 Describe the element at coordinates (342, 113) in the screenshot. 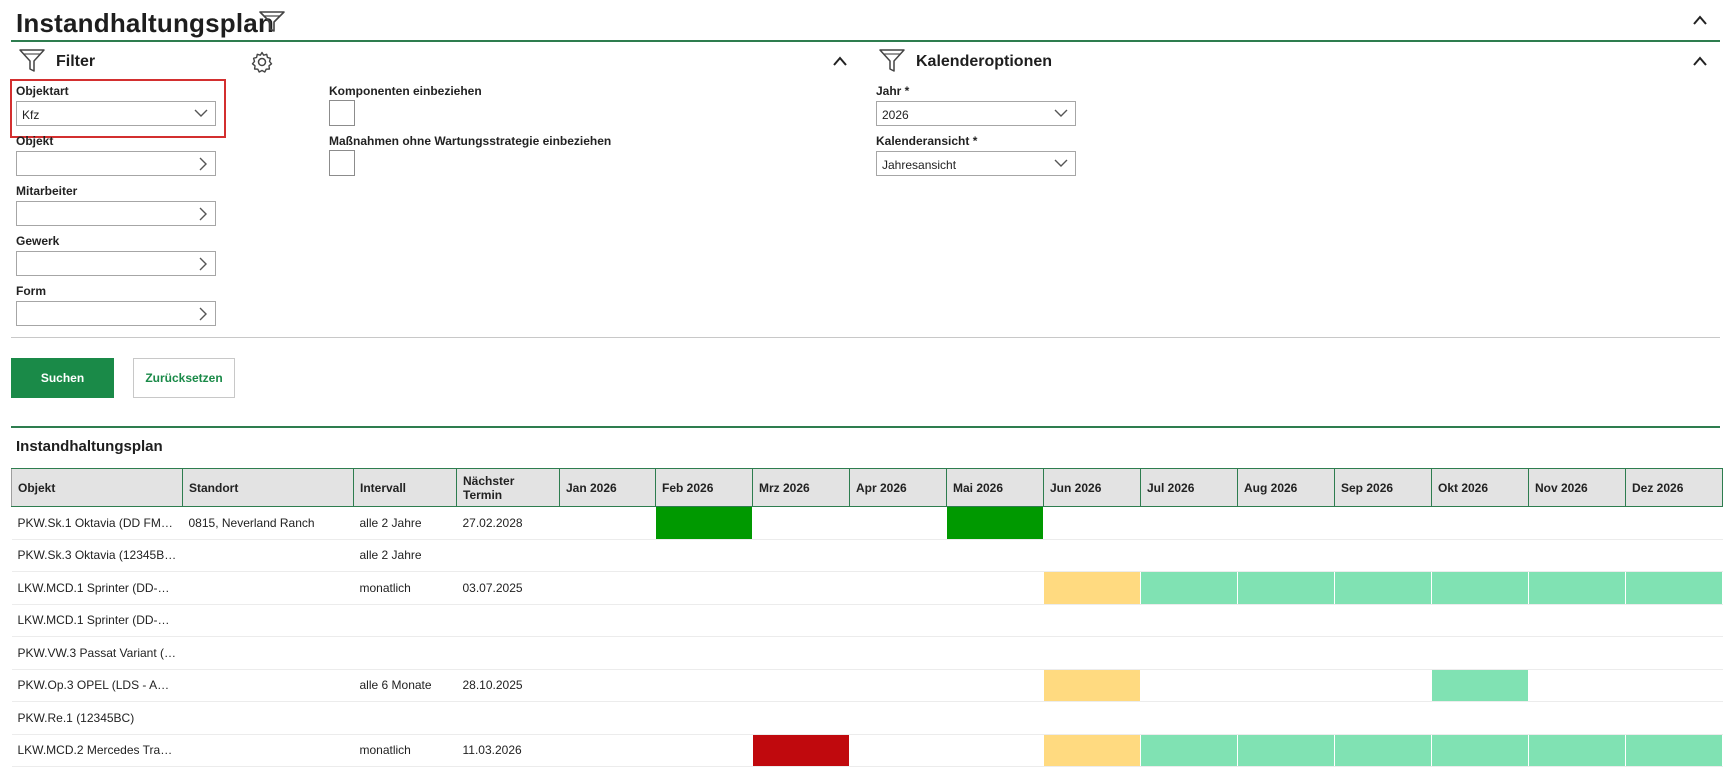

I see `komponenten-checkbox` at that location.